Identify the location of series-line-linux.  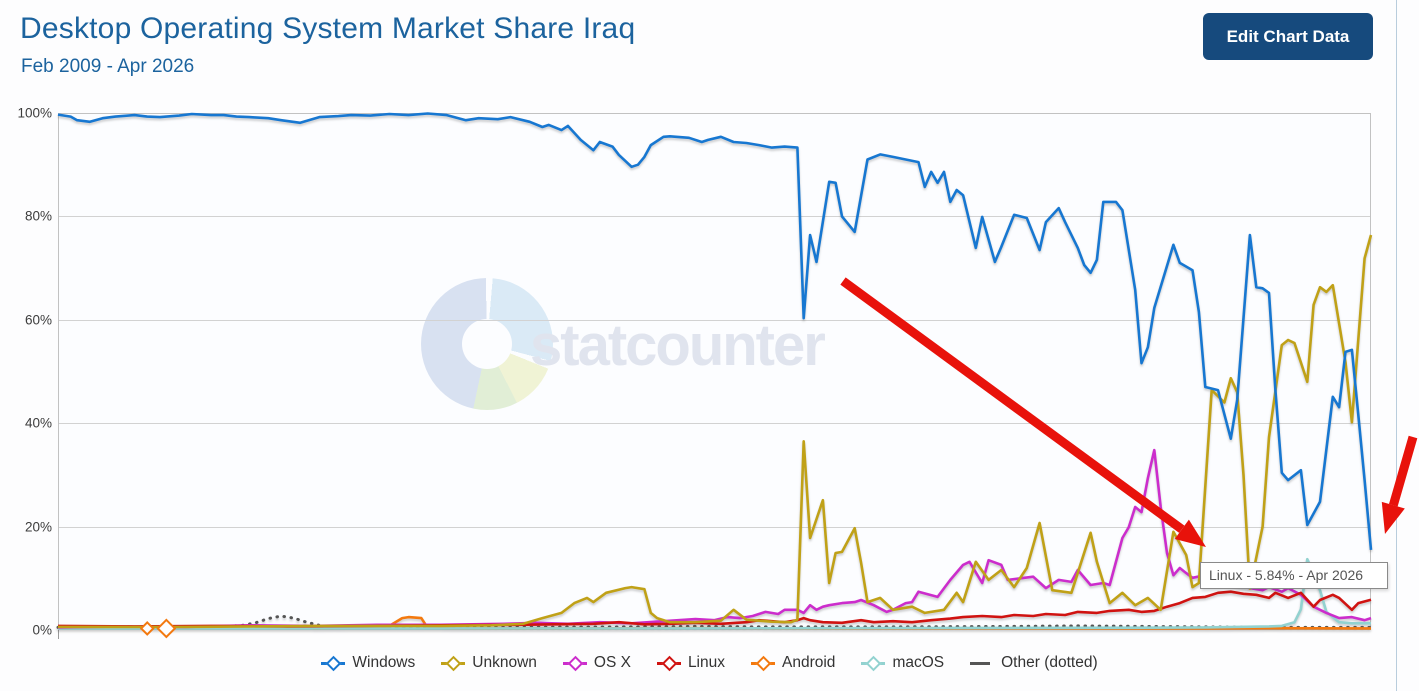
(714, 609).